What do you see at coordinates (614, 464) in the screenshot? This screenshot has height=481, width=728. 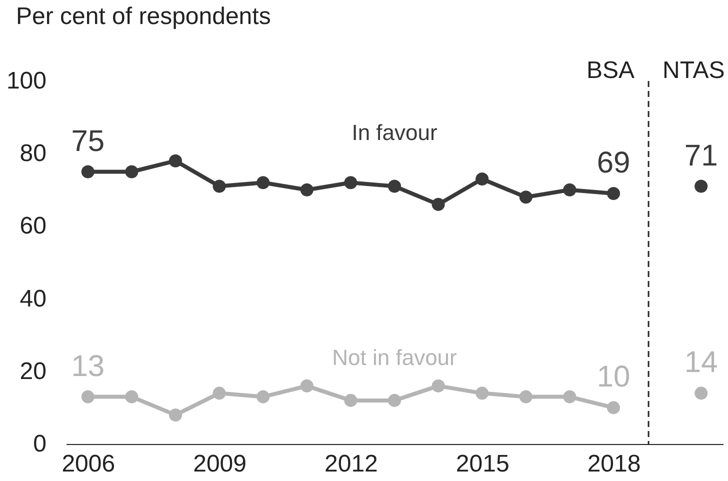 I see `x-tick-label: 2018` at bounding box center [614, 464].